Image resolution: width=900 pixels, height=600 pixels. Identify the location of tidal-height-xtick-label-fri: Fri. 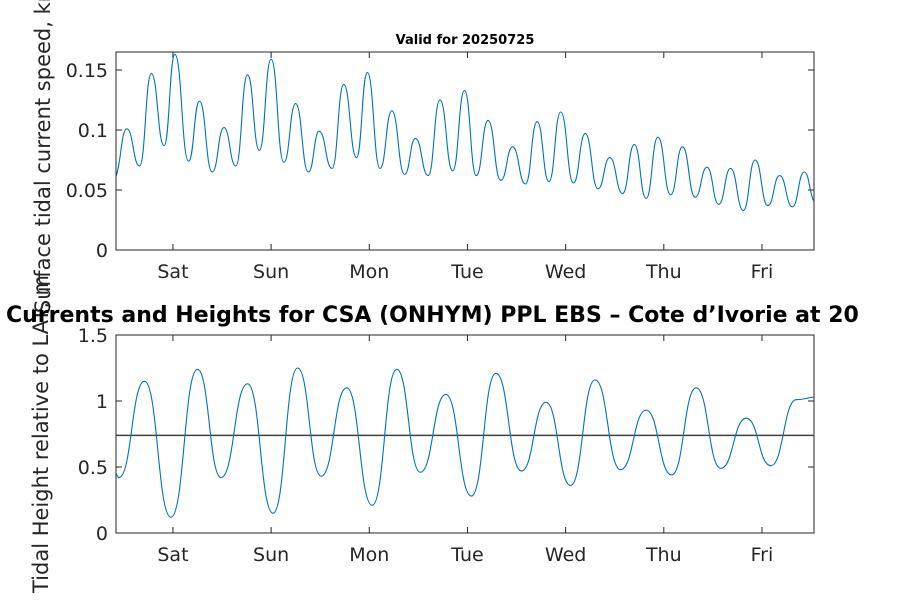
(762, 555).